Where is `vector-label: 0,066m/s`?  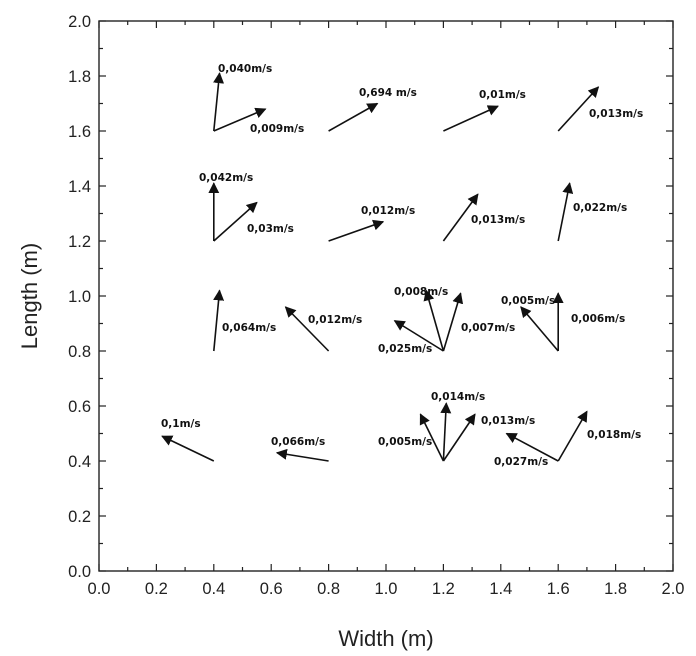 vector-label: 0,066m/s is located at coordinates (298, 442).